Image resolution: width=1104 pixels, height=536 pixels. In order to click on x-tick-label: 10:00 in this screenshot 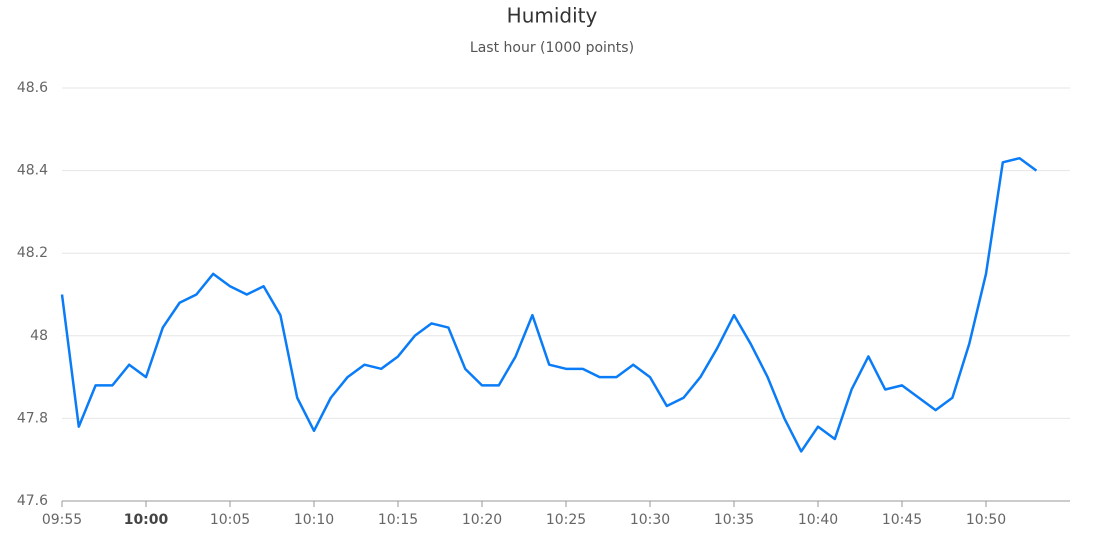, I will do `click(146, 520)`.